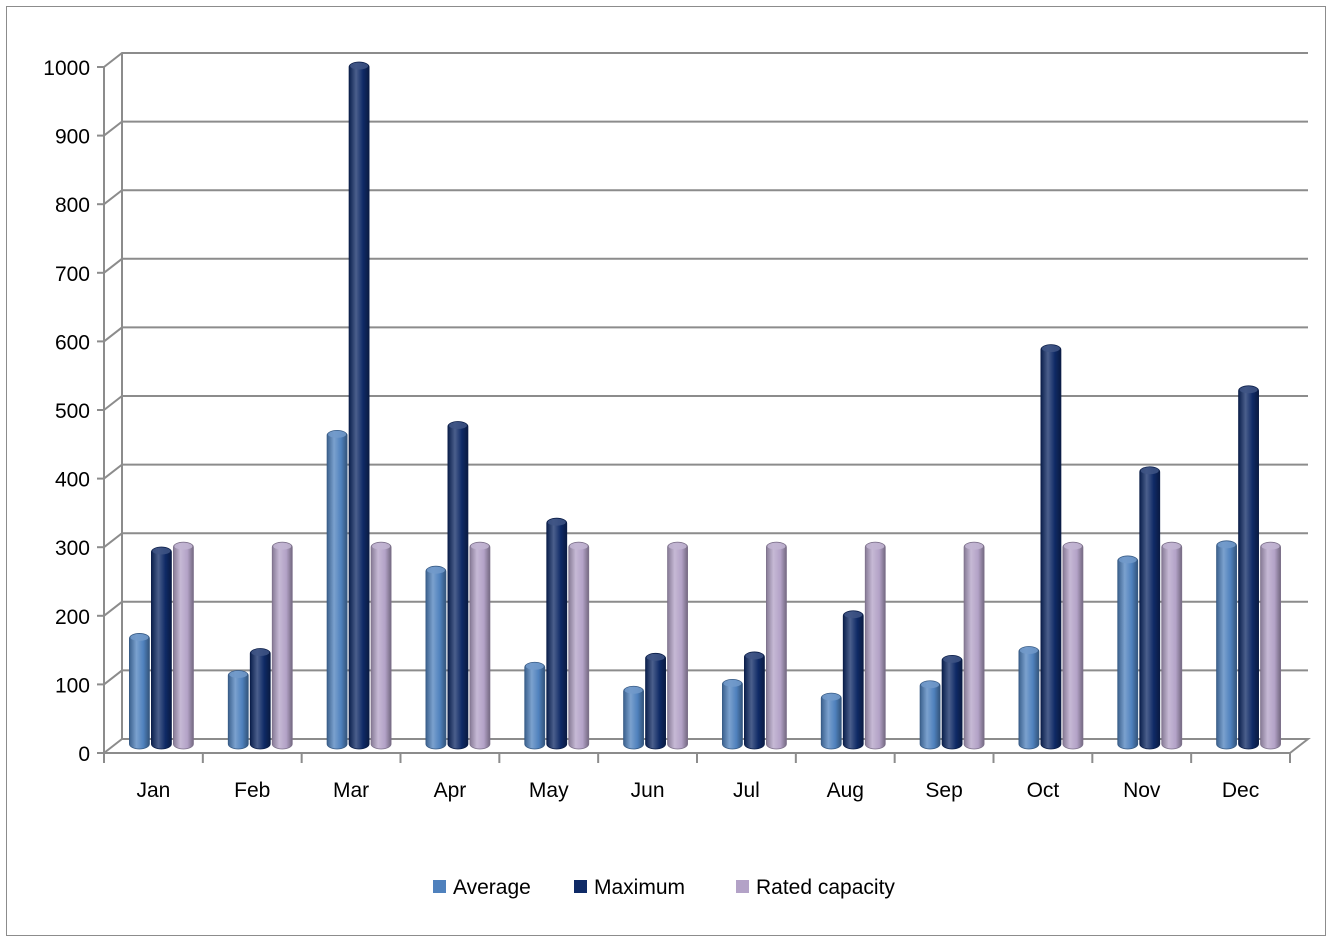  What do you see at coordinates (72, 137) in the screenshot?
I see `y-tick-label: 900` at bounding box center [72, 137].